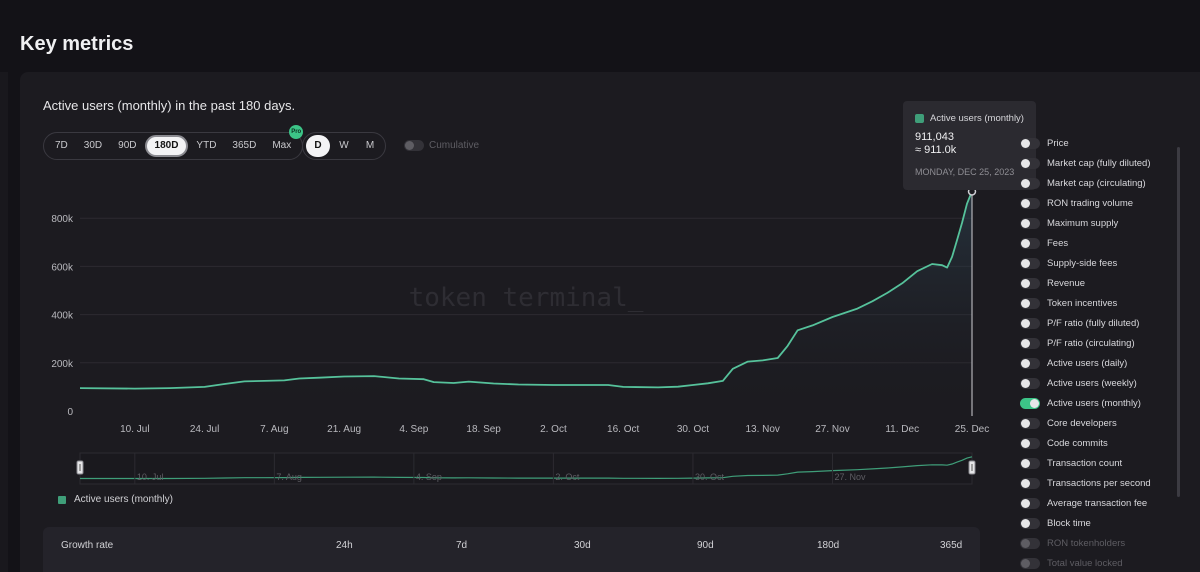 The width and height of the screenshot is (1200, 572). Describe the element at coordinates (1178, 322) in the screenshot. I see `metric-list-scrollbar` at that location.